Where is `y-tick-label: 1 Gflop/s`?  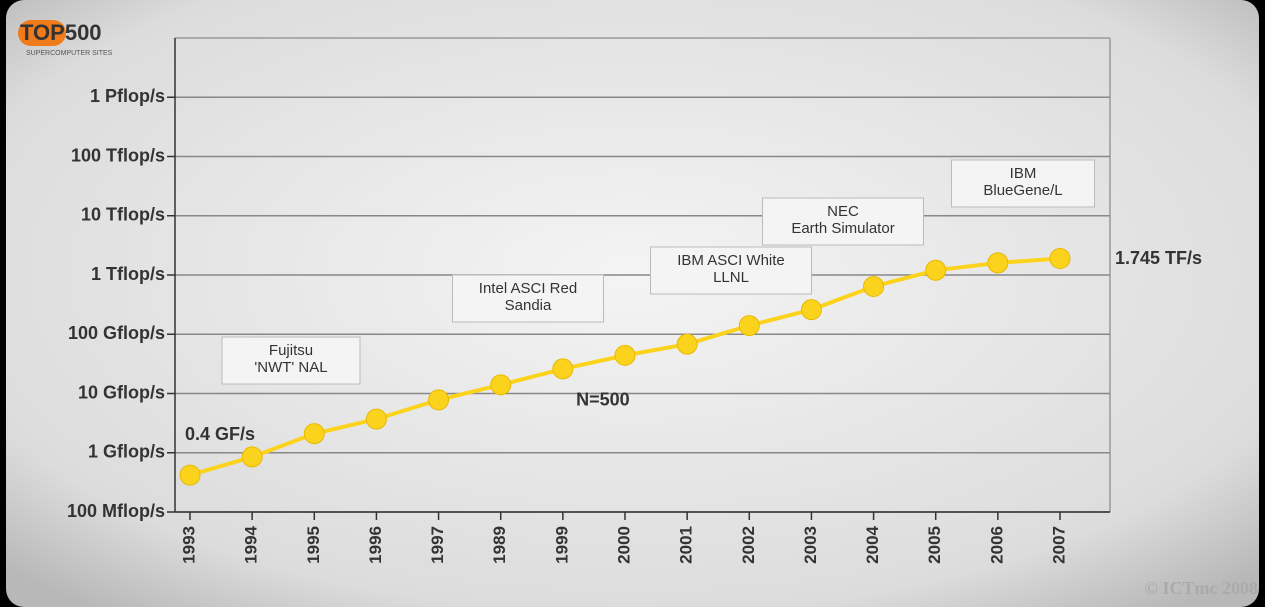
y-tick-label: 1 Gflop/s is located at coordinates (126, 452).